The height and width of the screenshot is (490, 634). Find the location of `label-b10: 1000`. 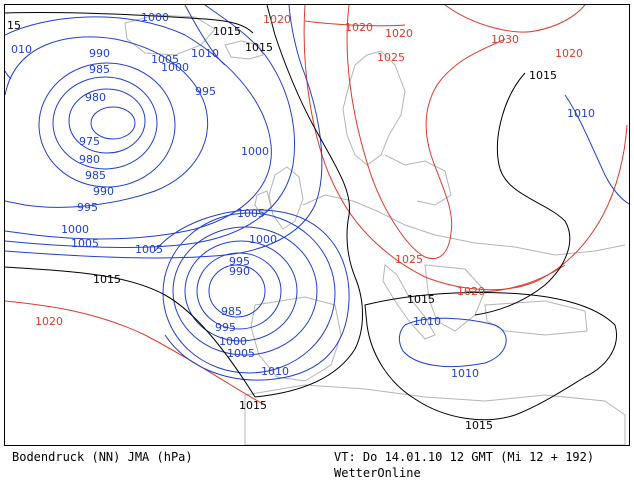

label-b10: 1000 is located at coordinates (75, 229).